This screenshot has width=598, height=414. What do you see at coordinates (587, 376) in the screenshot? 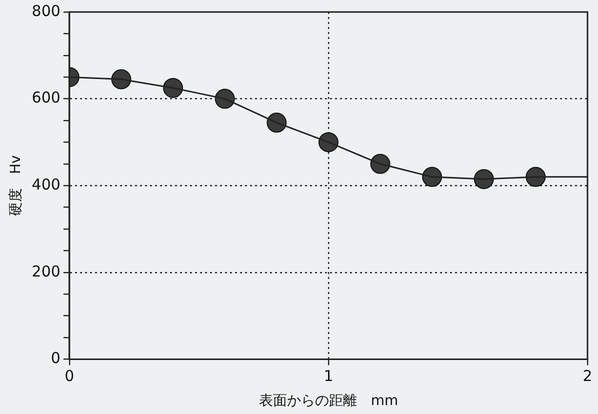
I see `x-tick-label: 2` at bounding box center [587, 376].